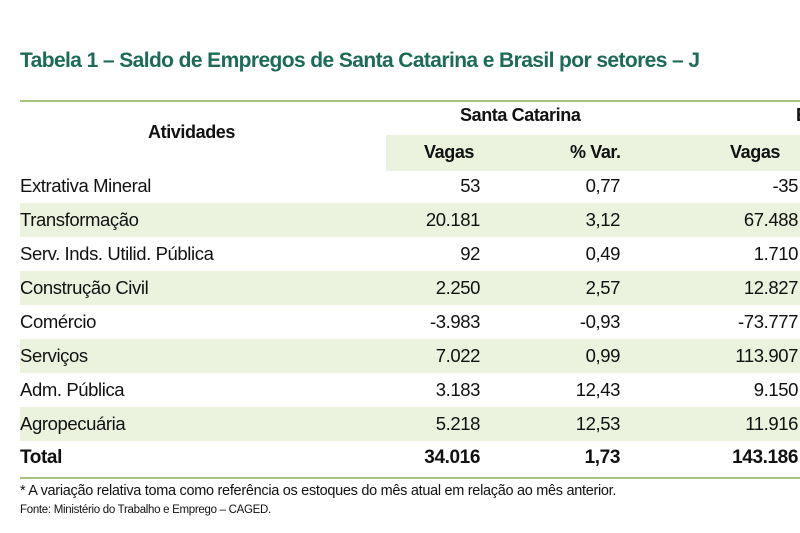 The width and height of the screenshot is (800, 533). What do you see at coordinates (79, 219) in the screenshot?
I see `cell-atividade: Transformação` at bounding box center [79, 219].